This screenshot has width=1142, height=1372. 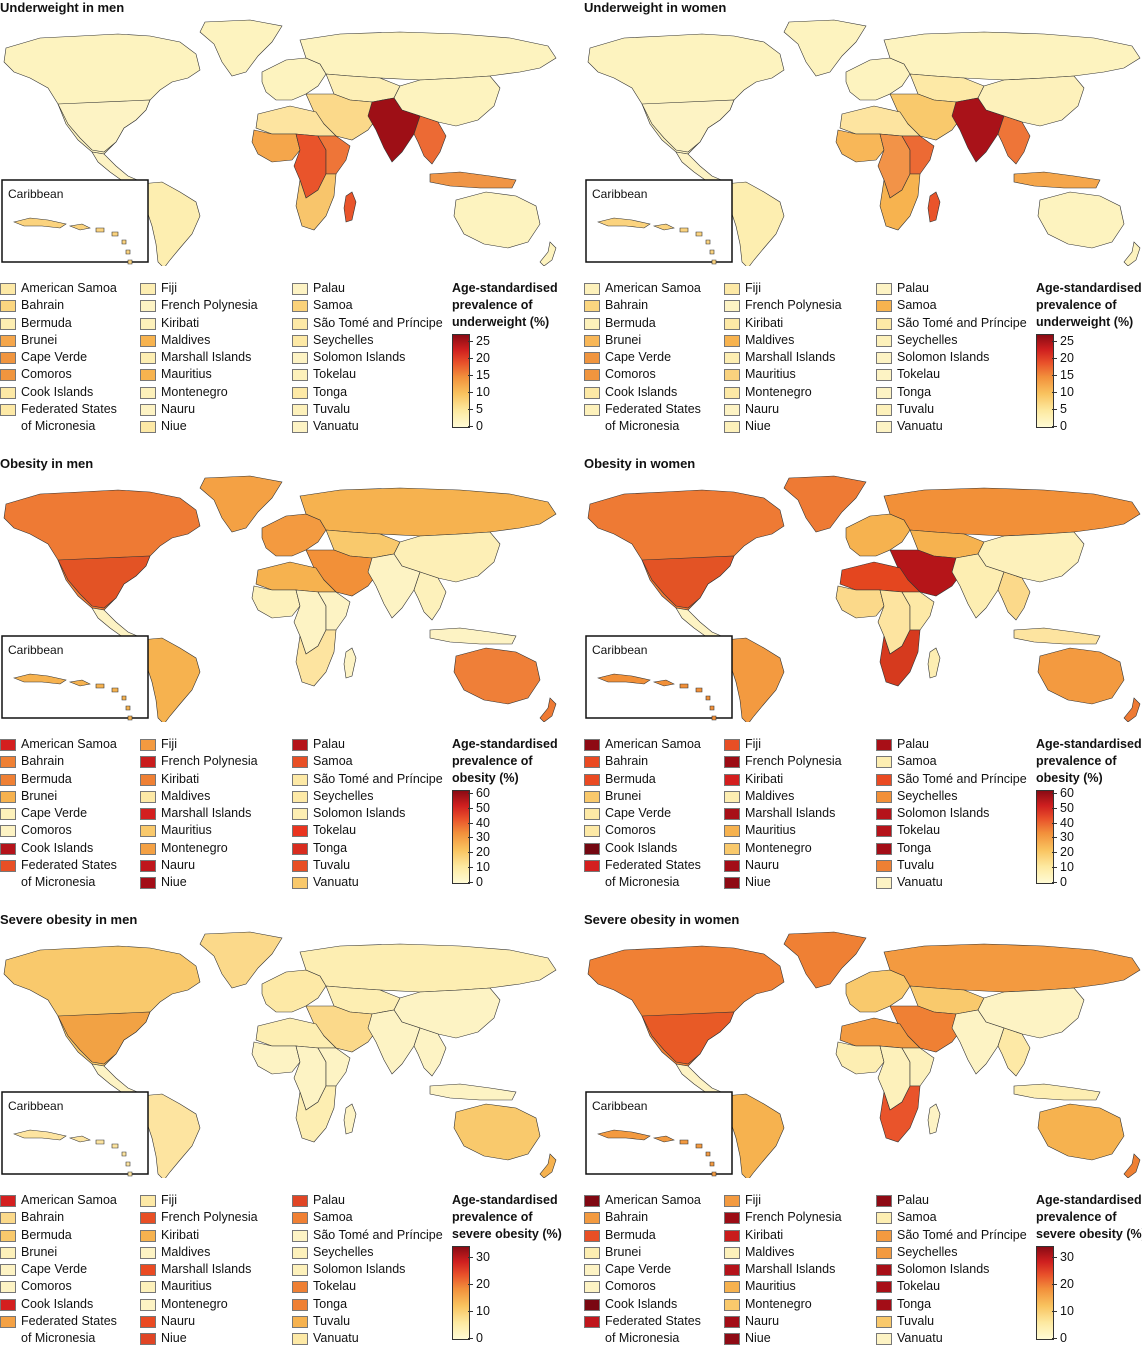 What do you see at coordinates (194, 391) in the screenshot?
I see `legend-label: Montenegro` at bounding box center [194, 391].